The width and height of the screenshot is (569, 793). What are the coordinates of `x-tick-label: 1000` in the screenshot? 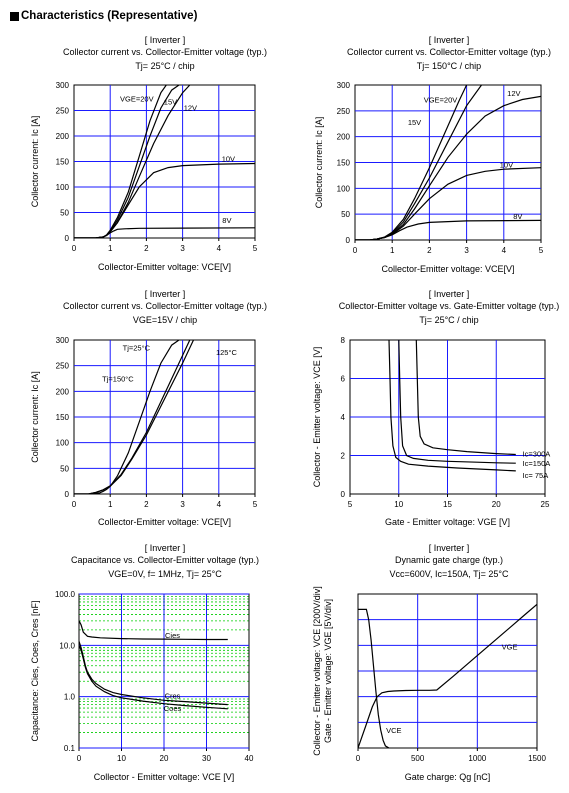 It's located at (477, 758).